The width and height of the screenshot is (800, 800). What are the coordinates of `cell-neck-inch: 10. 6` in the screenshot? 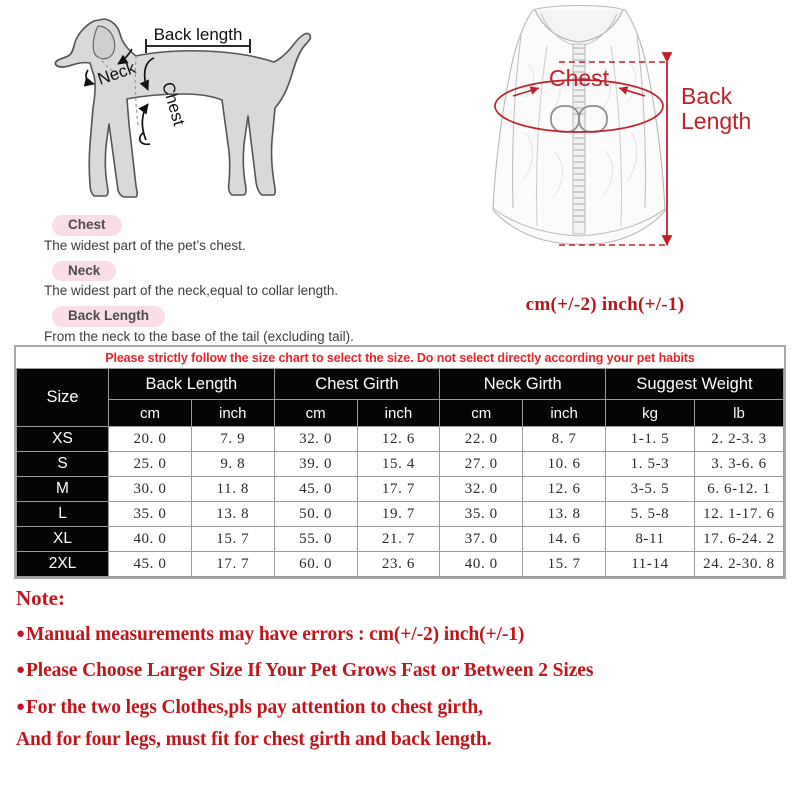 It's located at (564, 464).